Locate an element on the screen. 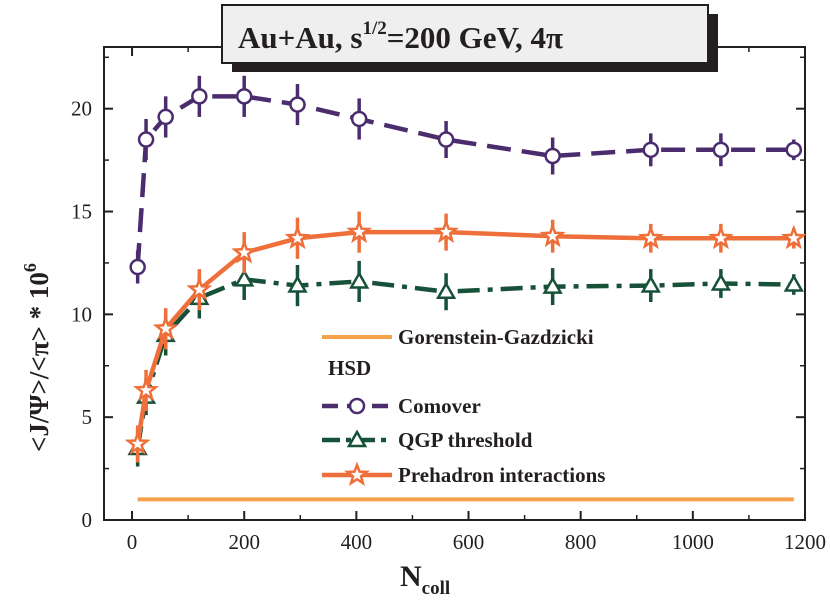 This screenshot has height=605, width=830. legend-label-qgp-threshold: QGP threshold is located at coordinates (465, 440).